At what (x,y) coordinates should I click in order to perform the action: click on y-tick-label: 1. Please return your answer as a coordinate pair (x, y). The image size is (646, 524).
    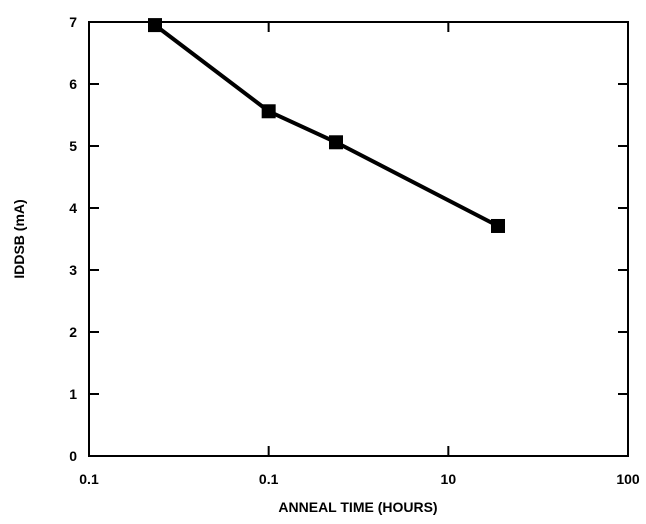
    Looking at the image, I should click on (73, 394).